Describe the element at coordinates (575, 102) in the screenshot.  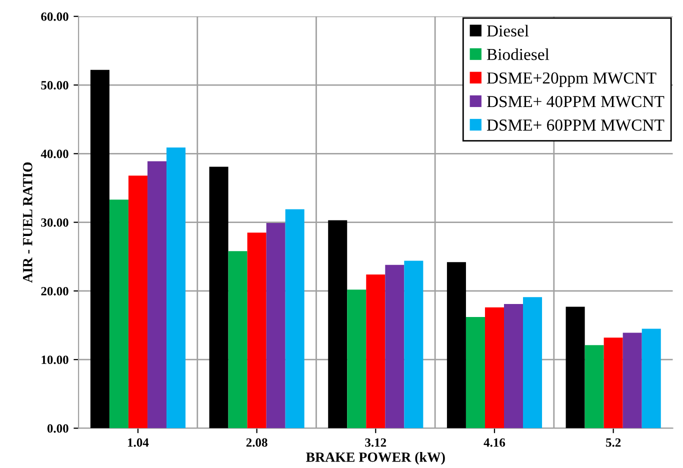
I see `legend-label: DSME+ 40PPM MWCNT` at that location.